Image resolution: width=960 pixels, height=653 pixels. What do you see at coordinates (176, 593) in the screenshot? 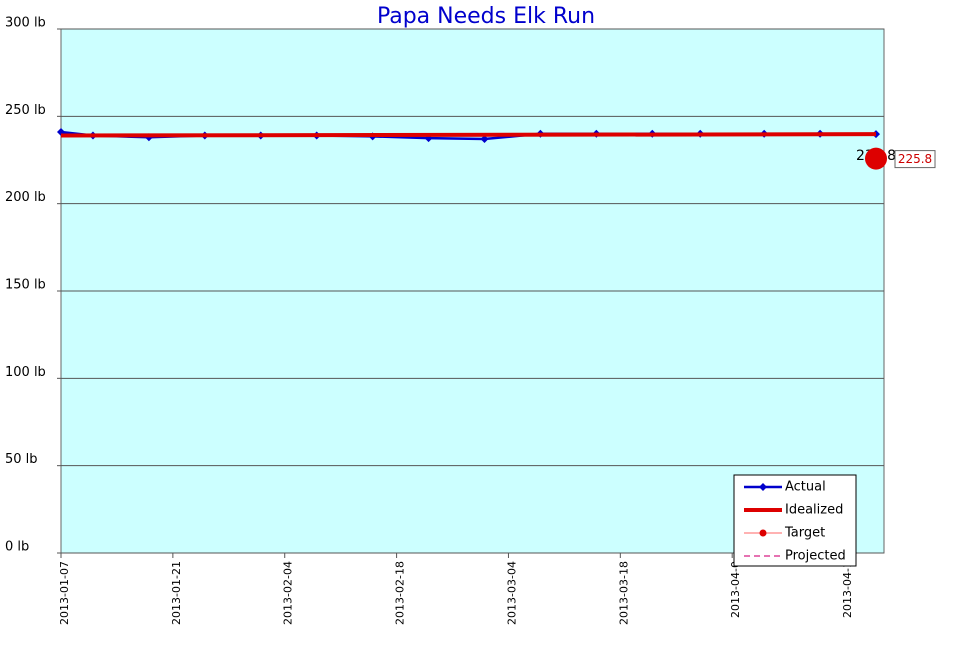
I see `x-tick-label: 2013-01-21` at bounding box center [176, 593].